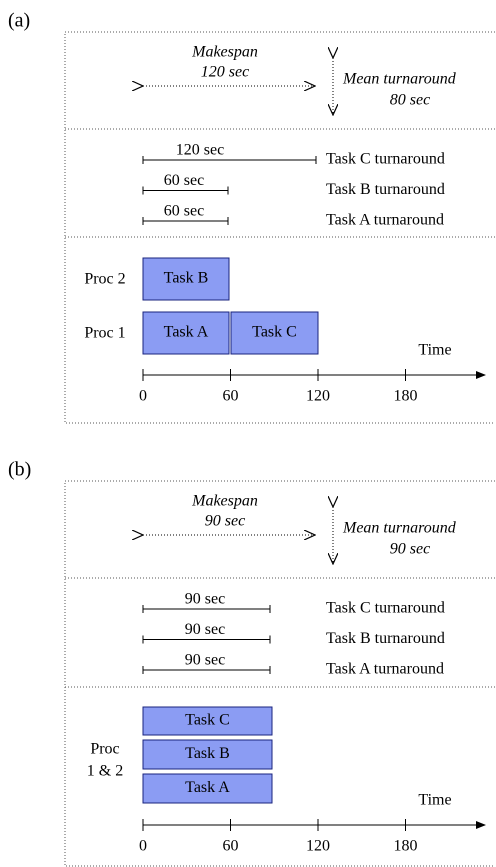 The height and width of the screenshot is (867, 496). I want to click on panel-label: (a), so click(19, 21).